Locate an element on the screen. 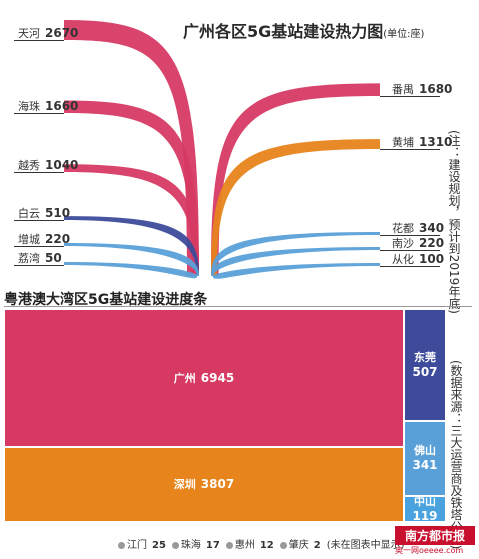  item-name: 肇庆 is located at coordinates (298, 545).